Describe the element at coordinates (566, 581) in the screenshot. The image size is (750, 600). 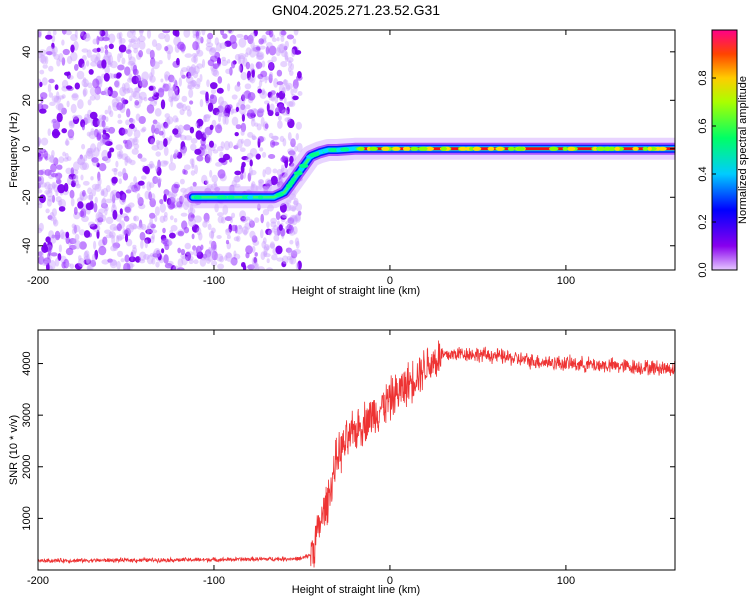
I see `snr-xtick-label: 100` at that location.